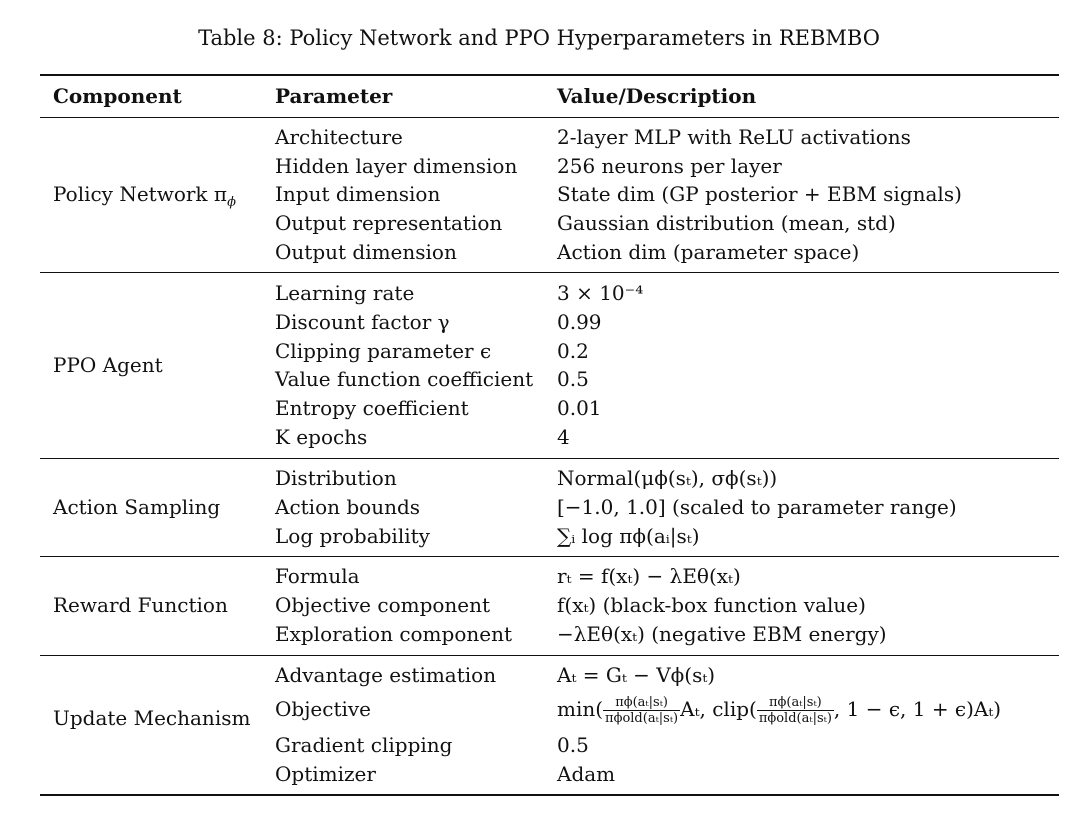 The image size is (1078, 822). I want to click on value-cell: [−1.0, 1.0] (scaled to parameter range), so click(757, 507).